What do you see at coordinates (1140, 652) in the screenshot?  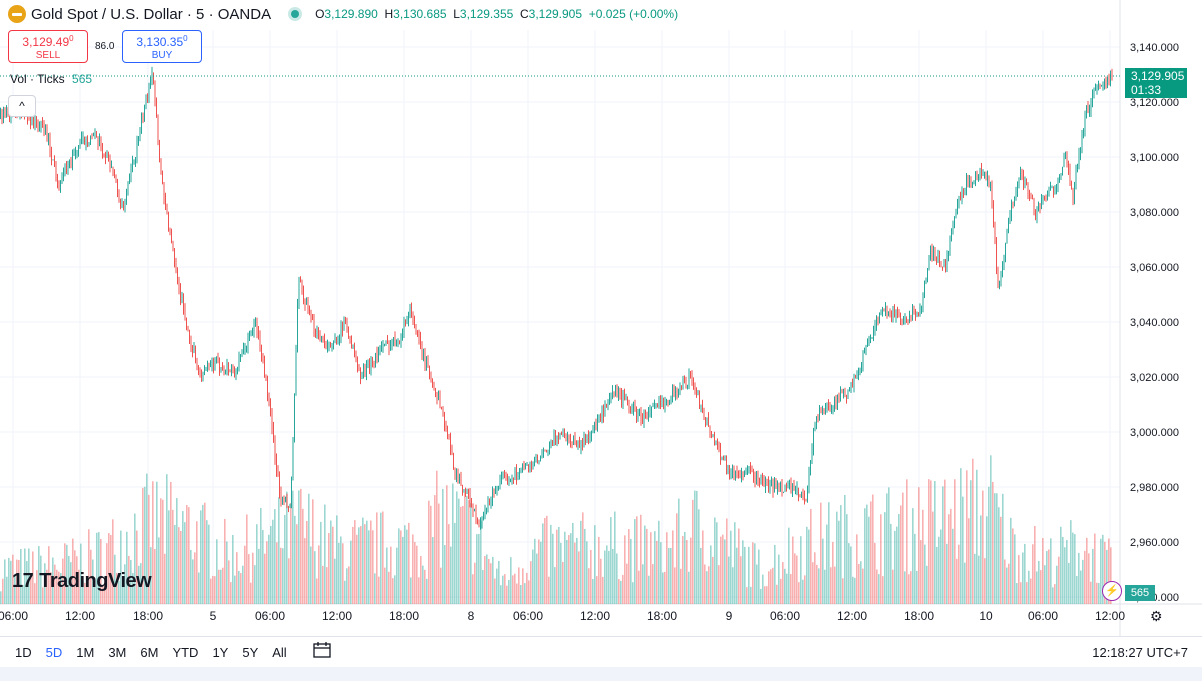 I see `clock-timezone: 12:18:27 UTC+7` at bounding box center [1140, 652].